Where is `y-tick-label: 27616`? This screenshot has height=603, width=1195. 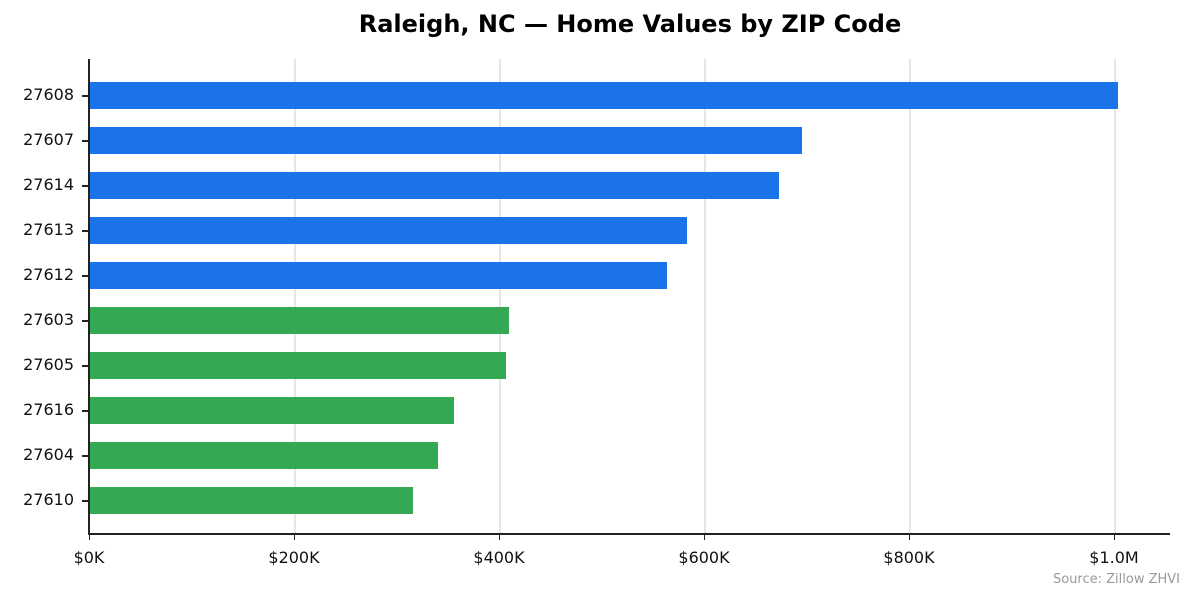 y-tick-label: 27616 is located at coordinates (48, 409).